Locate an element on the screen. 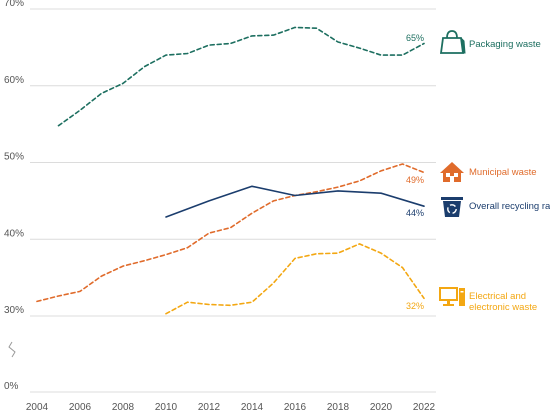  axis-break-marker is located at coordinates (12, 349).